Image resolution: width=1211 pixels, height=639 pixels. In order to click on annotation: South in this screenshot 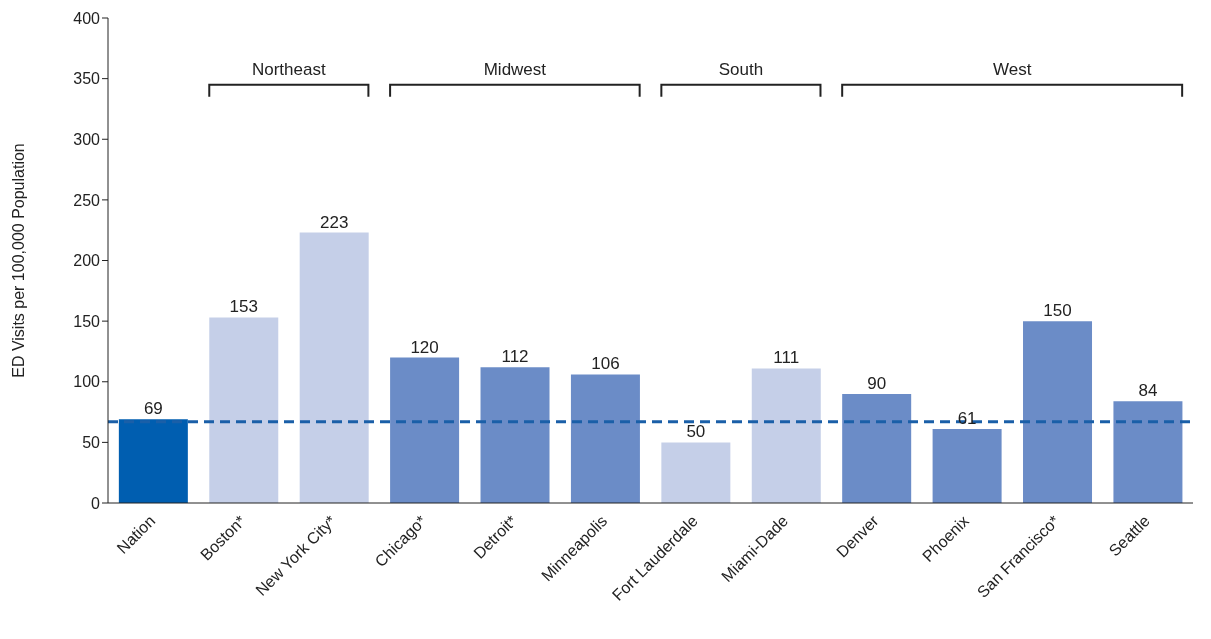, I will do `click(741, 69)`.